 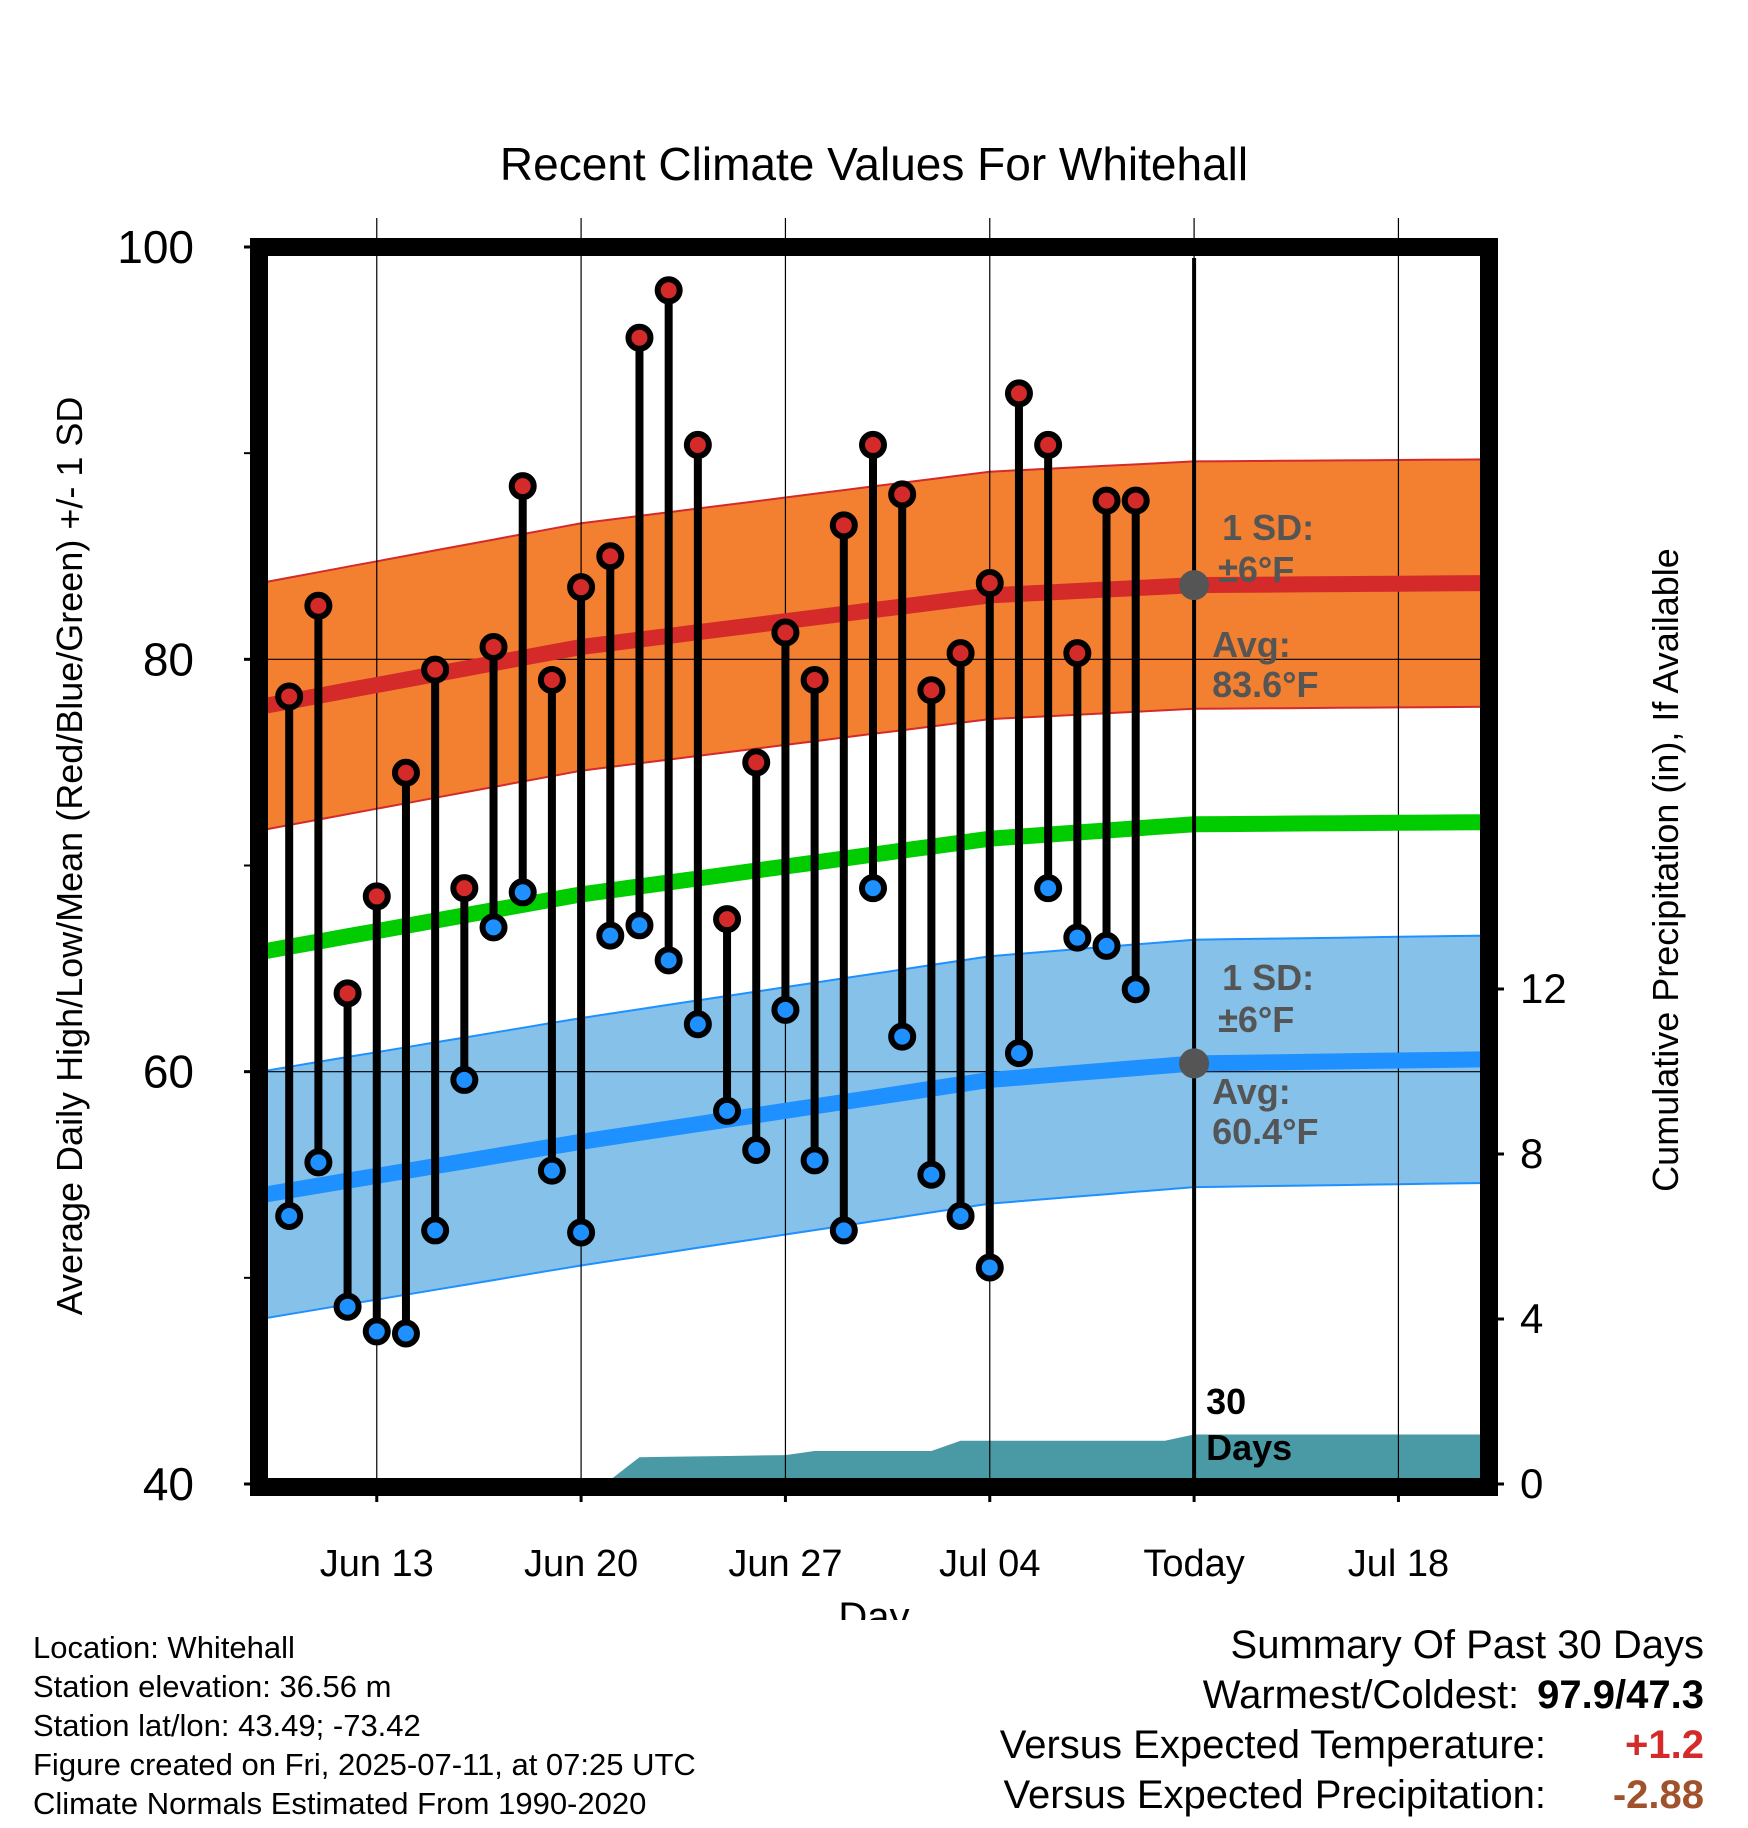 I want to click on x-tick-label-5: Jul 18, so click(x=1398, y=1564).